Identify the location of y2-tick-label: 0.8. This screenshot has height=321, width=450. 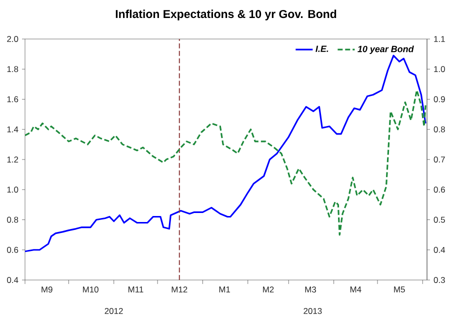
(439, 129).